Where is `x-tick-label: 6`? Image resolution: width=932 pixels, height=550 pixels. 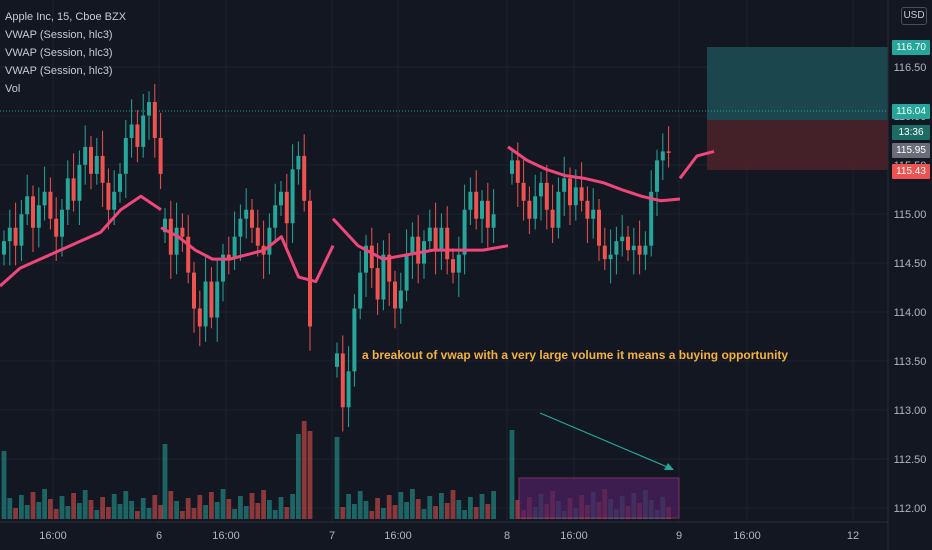
x-tick-label: 6 is located at coordinates (159, 536).